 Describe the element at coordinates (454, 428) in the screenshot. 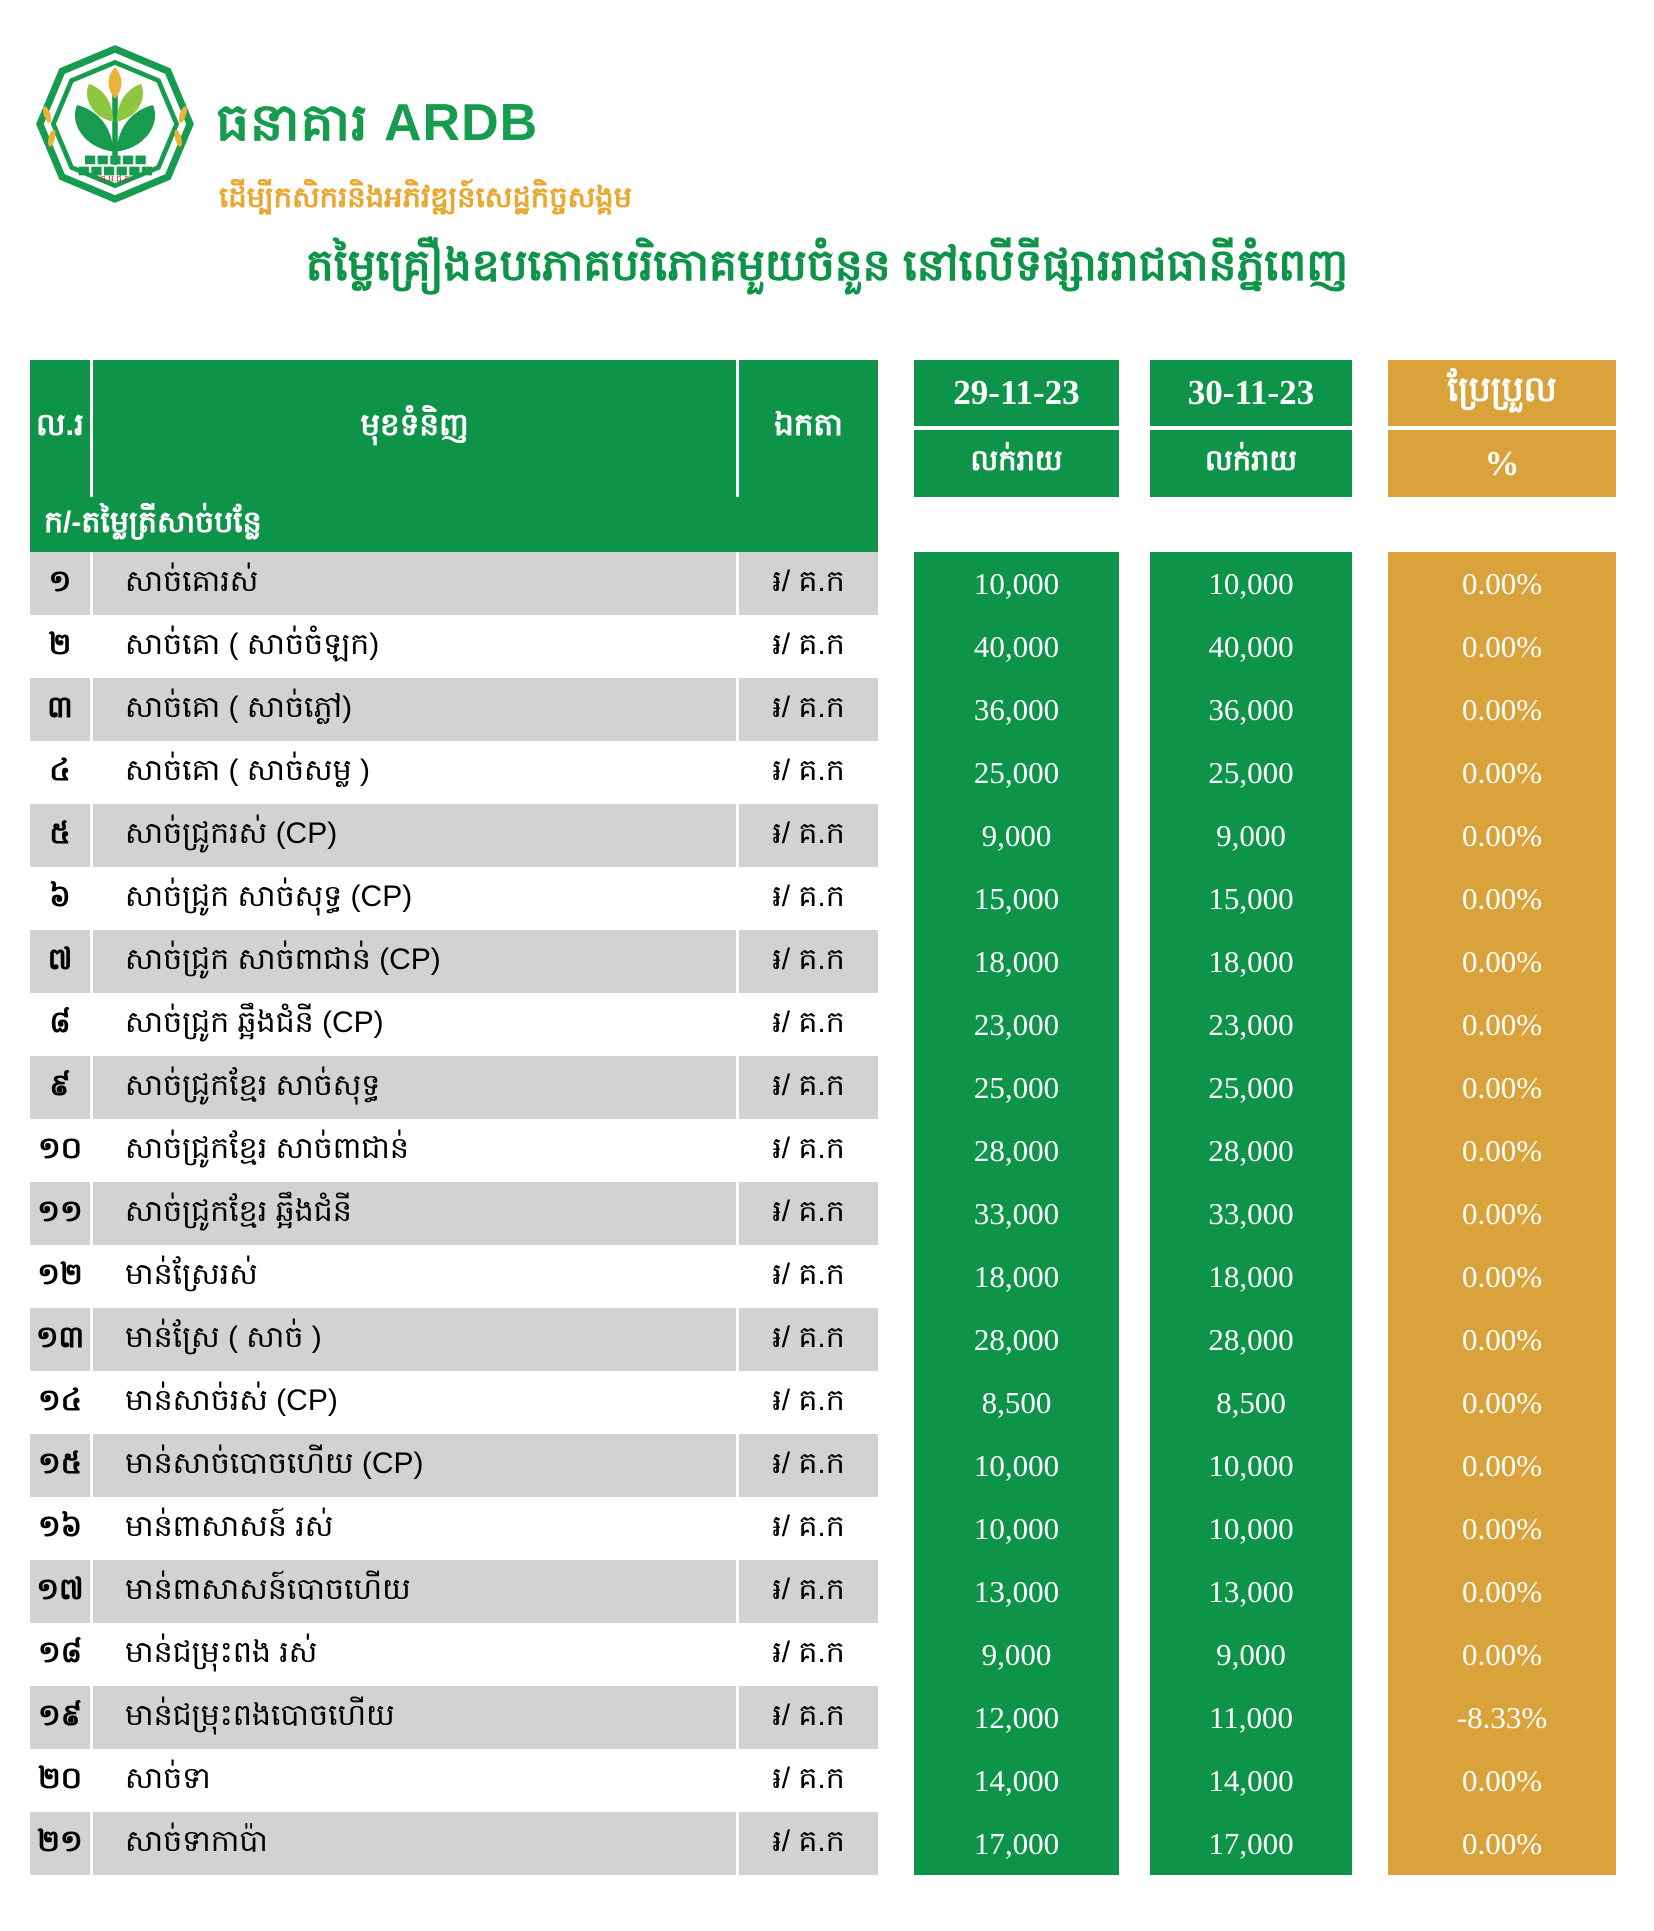

I see `table-header-left: ល.រ មុខទំនិញ ឯកតា` at that location.